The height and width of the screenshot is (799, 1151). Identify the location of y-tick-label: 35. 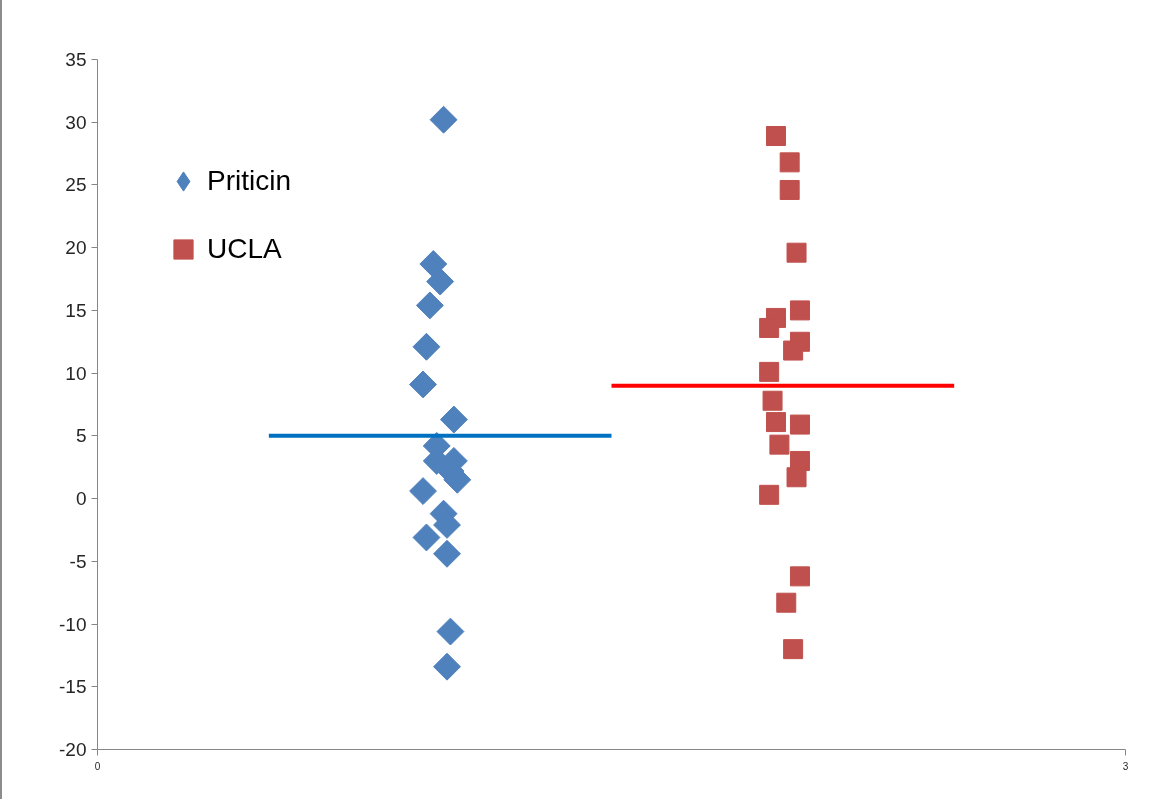
(76, 59).